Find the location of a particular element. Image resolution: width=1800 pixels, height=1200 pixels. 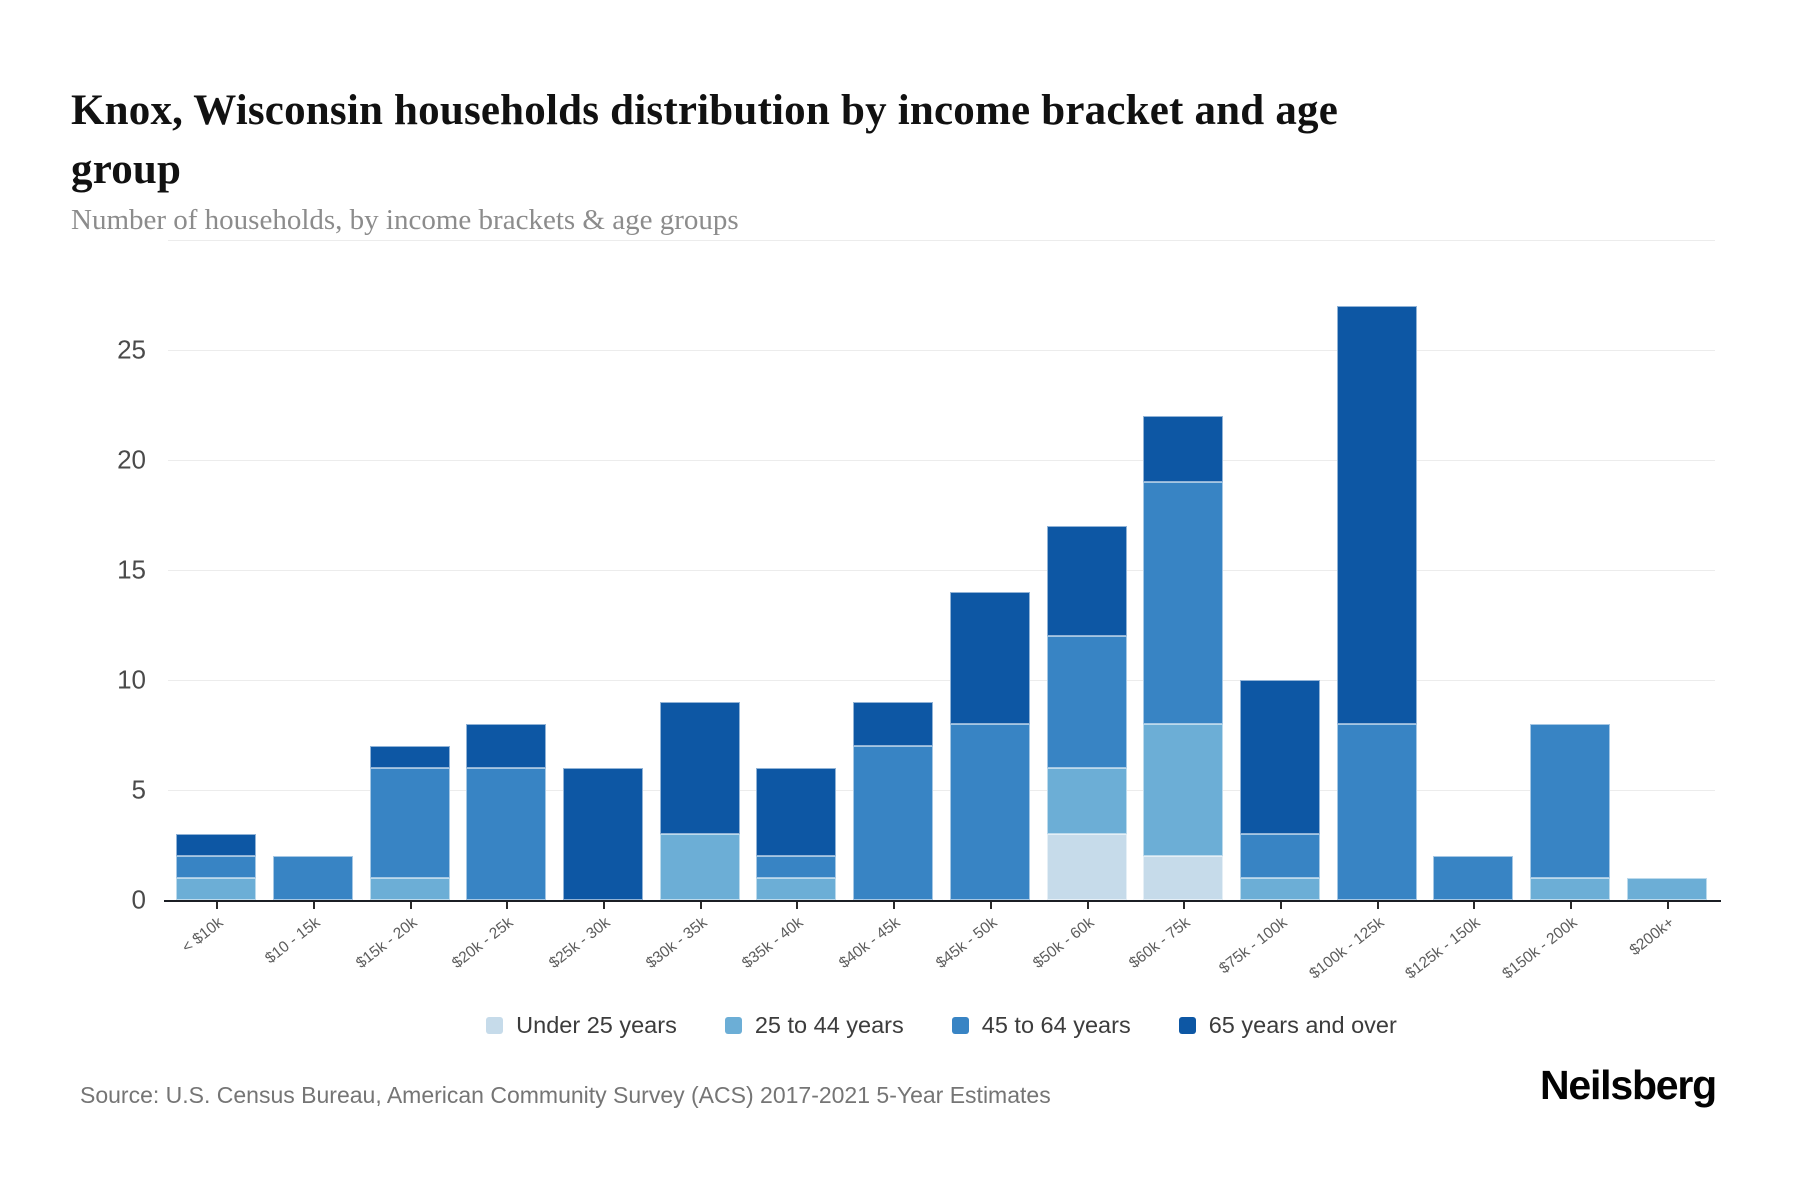

category-slot-50k-60k: $50k - 60k is located at coordinates (1082, 606).